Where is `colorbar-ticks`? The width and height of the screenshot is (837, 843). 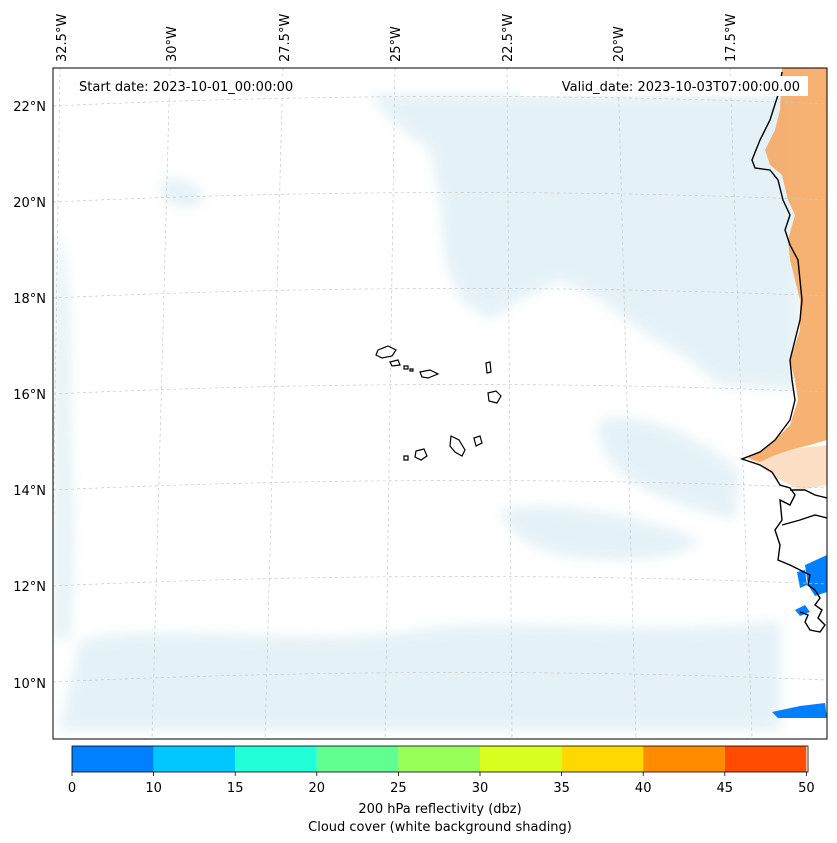 colorbar-ticks is located at coordinates (439, 774).